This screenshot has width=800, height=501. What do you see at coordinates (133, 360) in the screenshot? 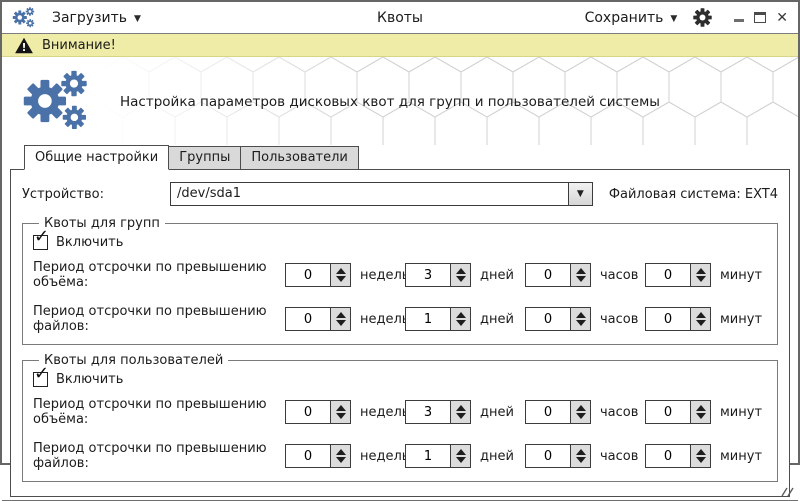
I see `user-quotas-legend: Квоты для пользователей` at bounding box center [133, 360].